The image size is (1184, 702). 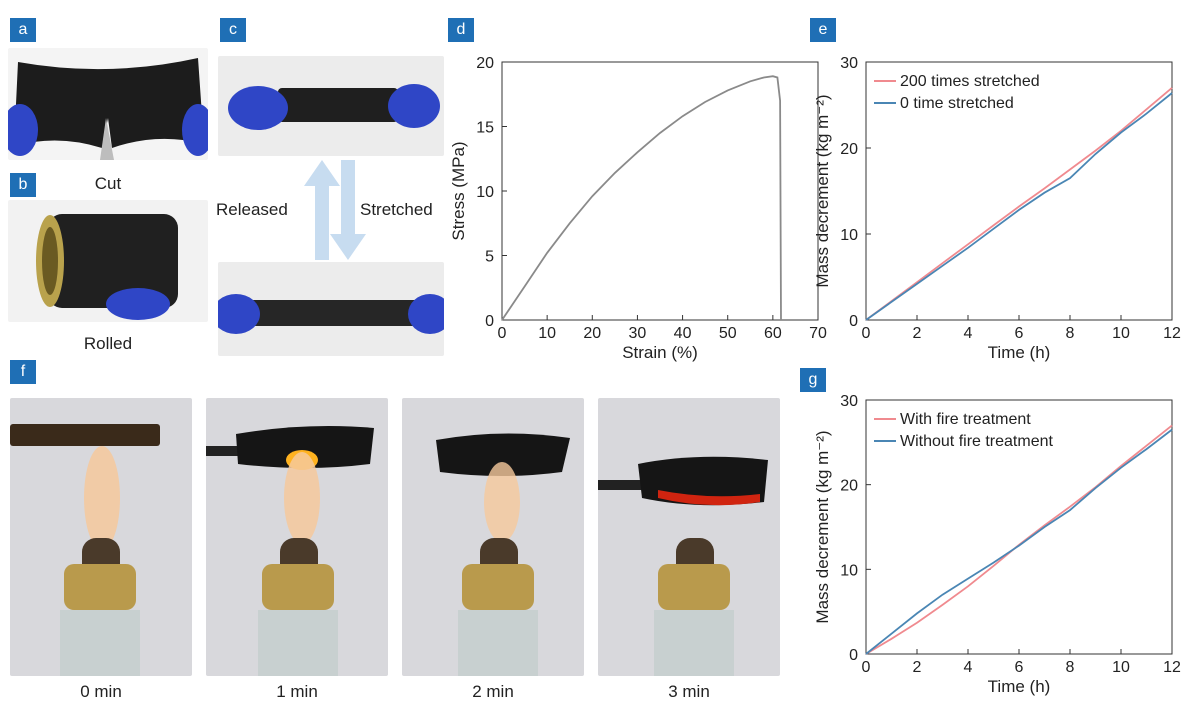 What do you see at coordinates (818, 333) in the screenshot?
I see `x-tick-label: 70` at bounding box center [818, 333].